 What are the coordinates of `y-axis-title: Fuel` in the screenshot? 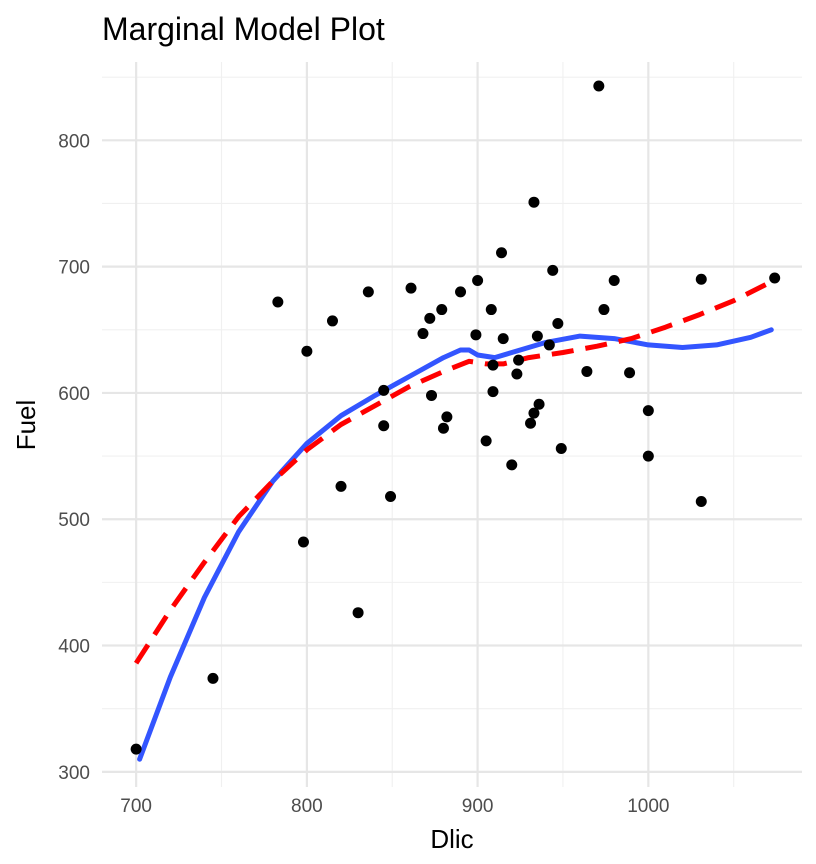 It's located at (26, 425).